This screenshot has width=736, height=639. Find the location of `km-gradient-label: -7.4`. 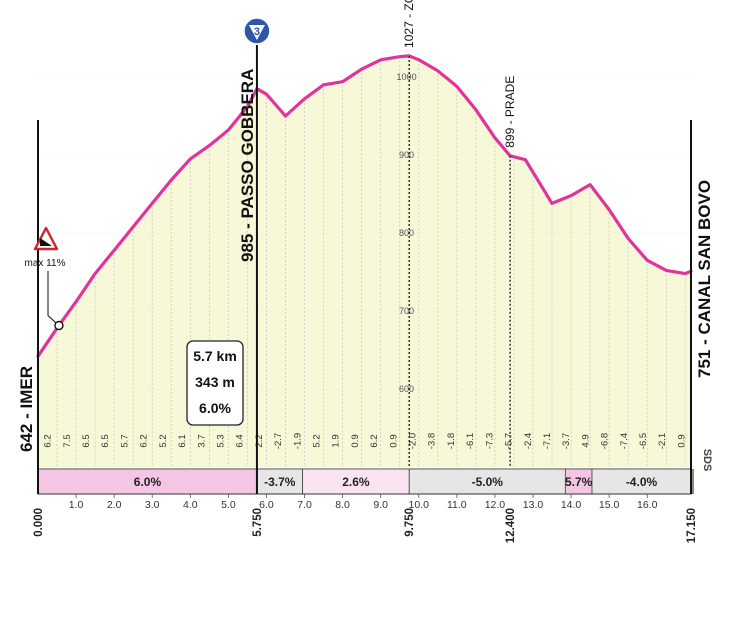

km-gradient-label: -7.4 is located at coordinates (624, 441).